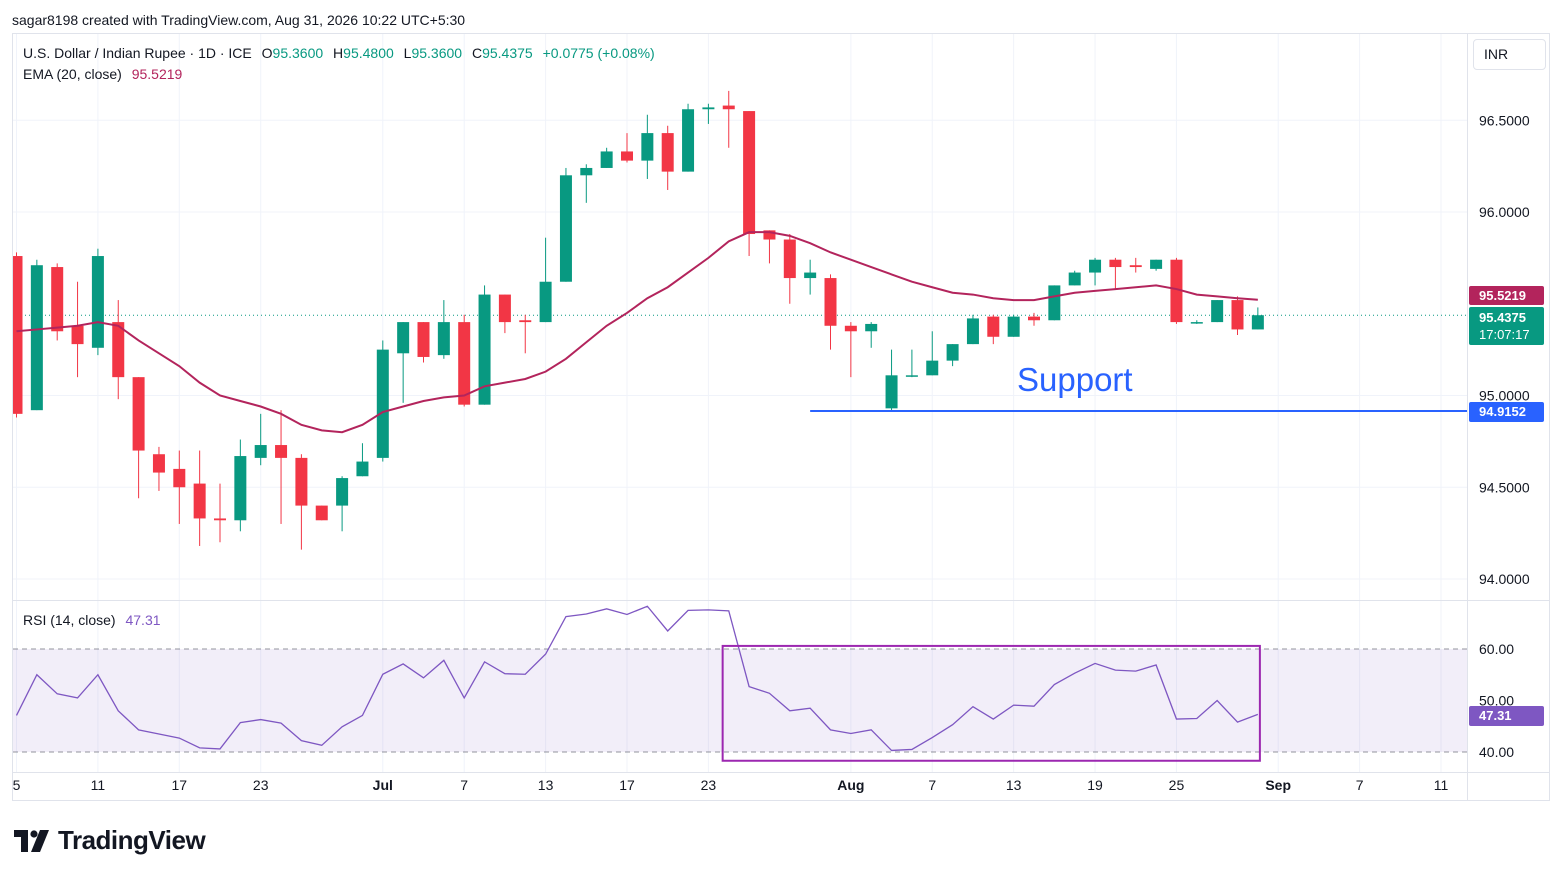 This screenshot has width=1563, height=877. Describe the element at coordinates (1506, 295) in the screenshot. I see `ema-price-tag: 95.5219` at that location.